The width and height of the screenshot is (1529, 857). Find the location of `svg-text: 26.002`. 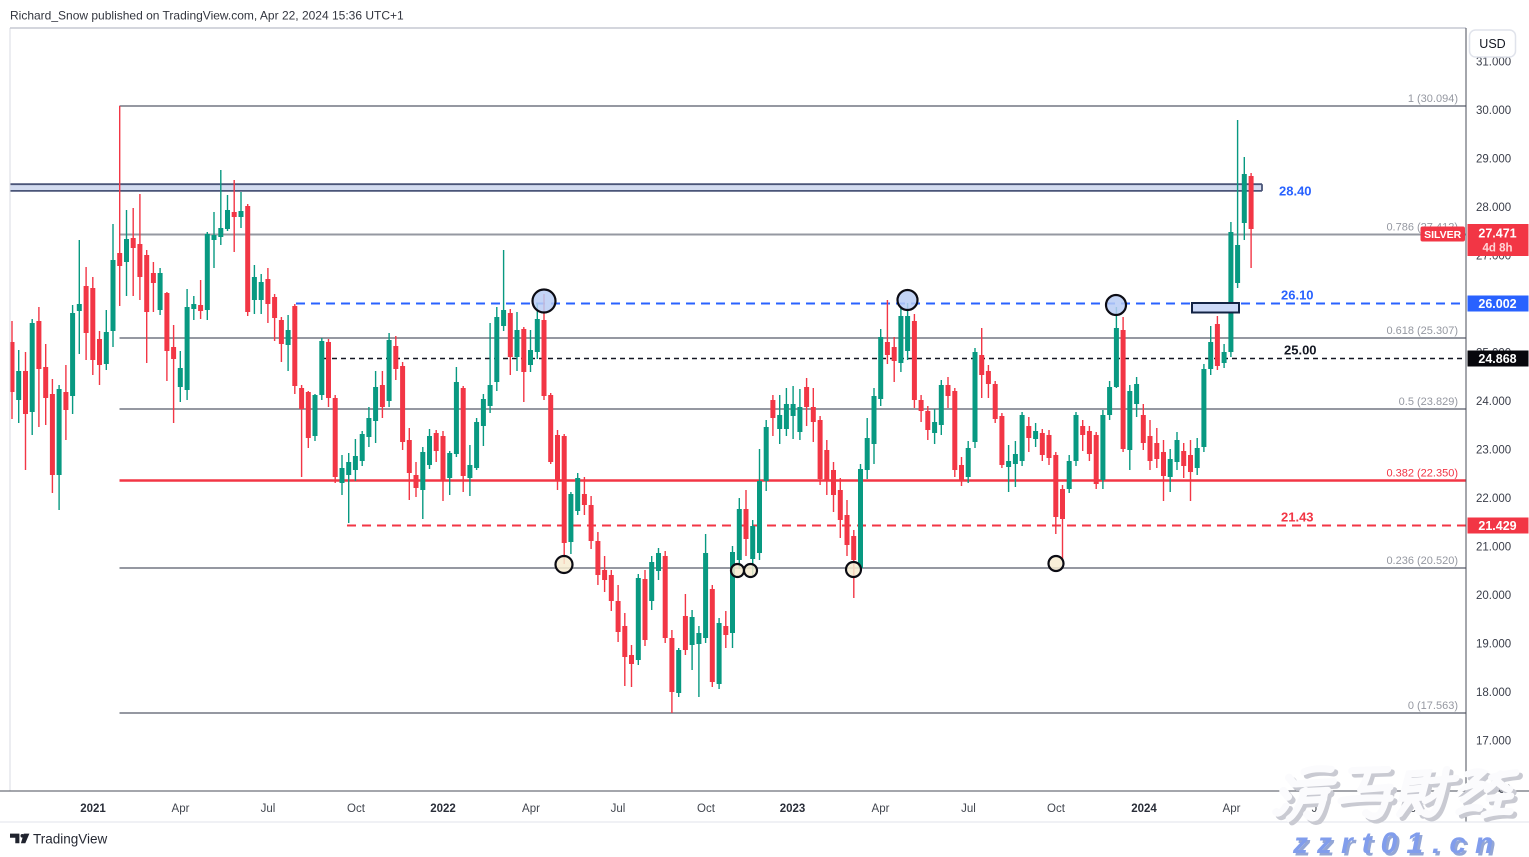

svg-text: 26.002 is located at coordinates (1497, 304).